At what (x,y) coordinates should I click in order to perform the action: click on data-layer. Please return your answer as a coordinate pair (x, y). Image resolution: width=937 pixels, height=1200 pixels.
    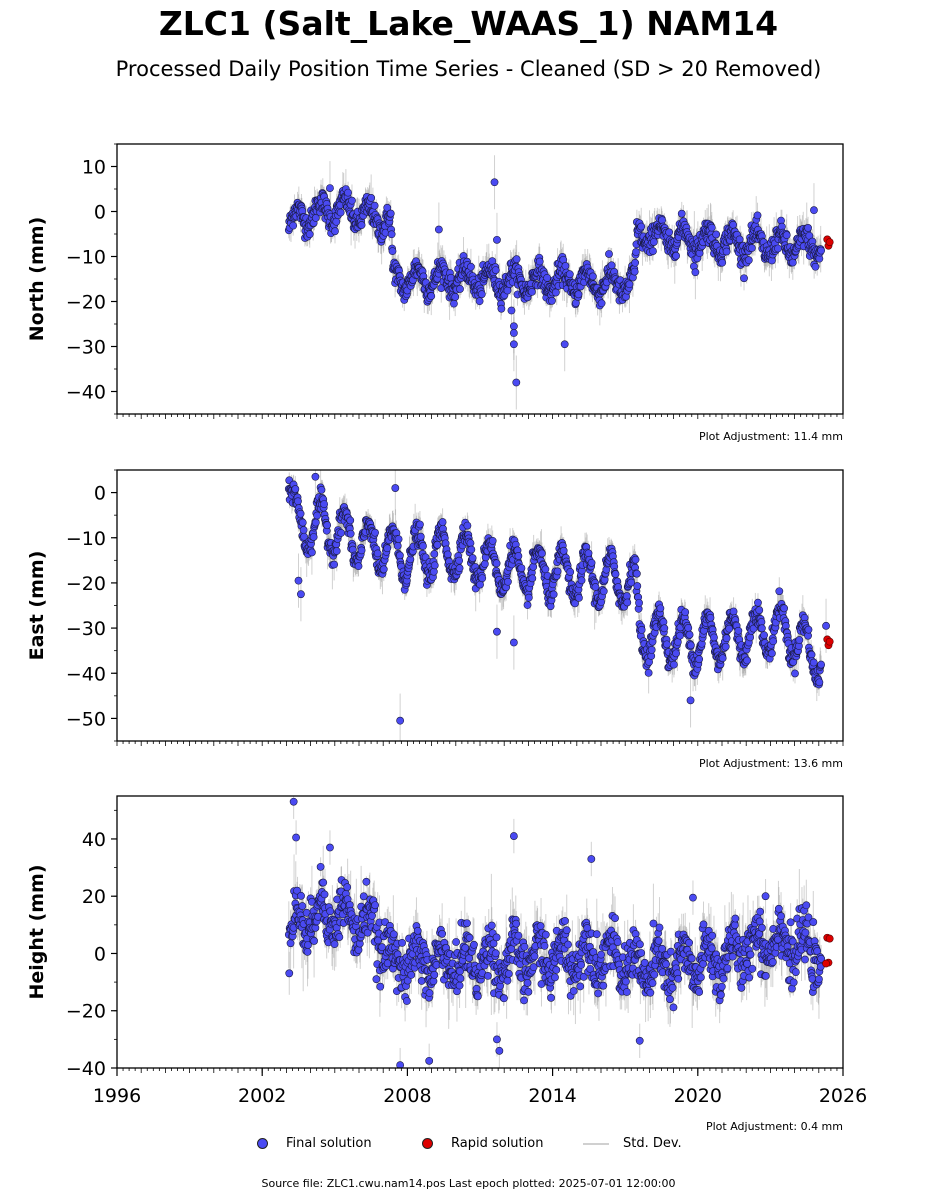
    Looking at the image, I should click on (559, 605).